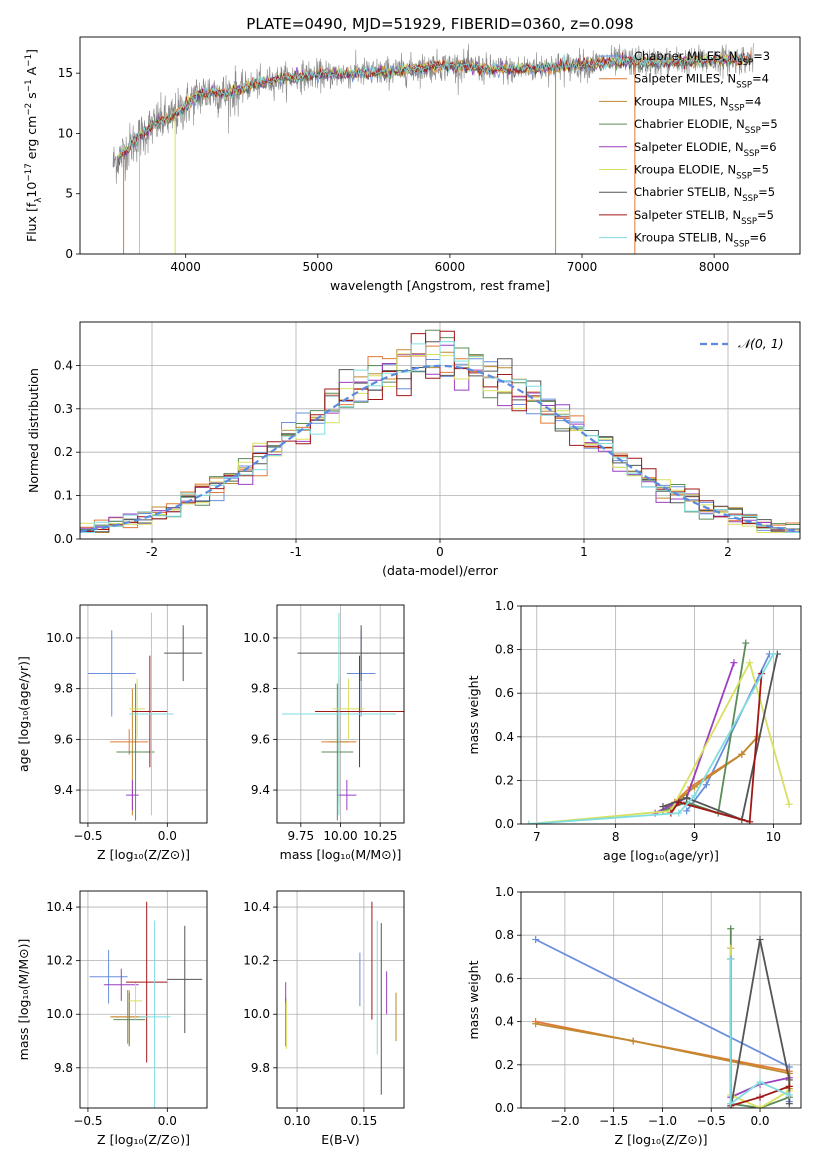 This screenshot has height=1170, width=819. Describe the element at coordinates (296, 552) in the screenshot. I see `x-tick-label: -1` at that location.